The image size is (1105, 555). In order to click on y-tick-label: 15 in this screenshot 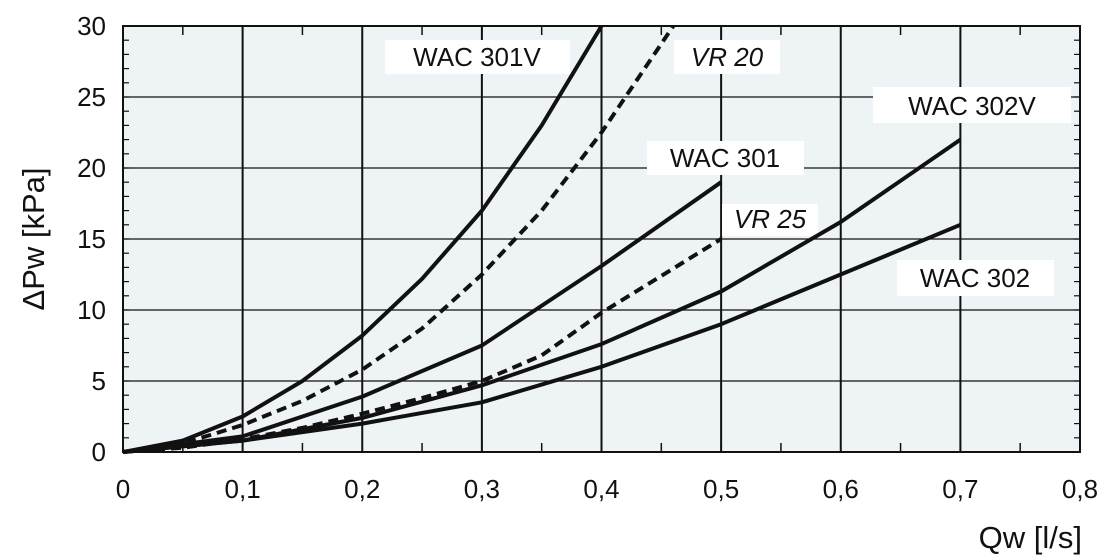, I will do `click(91, 239)`.